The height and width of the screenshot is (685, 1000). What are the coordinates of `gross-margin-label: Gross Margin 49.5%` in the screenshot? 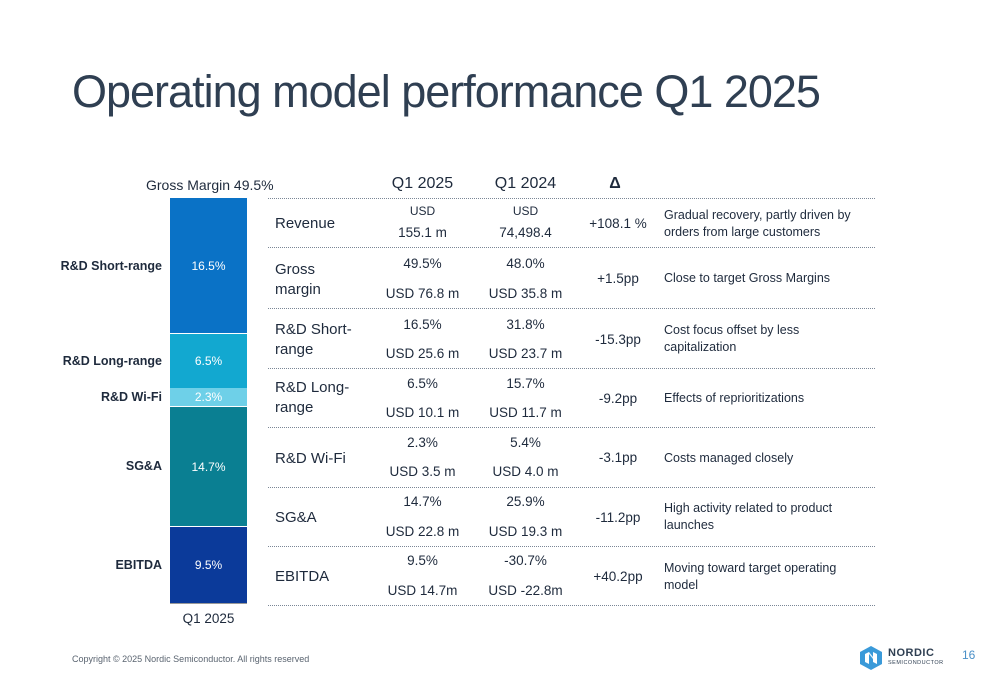 It's located at (210, 185).